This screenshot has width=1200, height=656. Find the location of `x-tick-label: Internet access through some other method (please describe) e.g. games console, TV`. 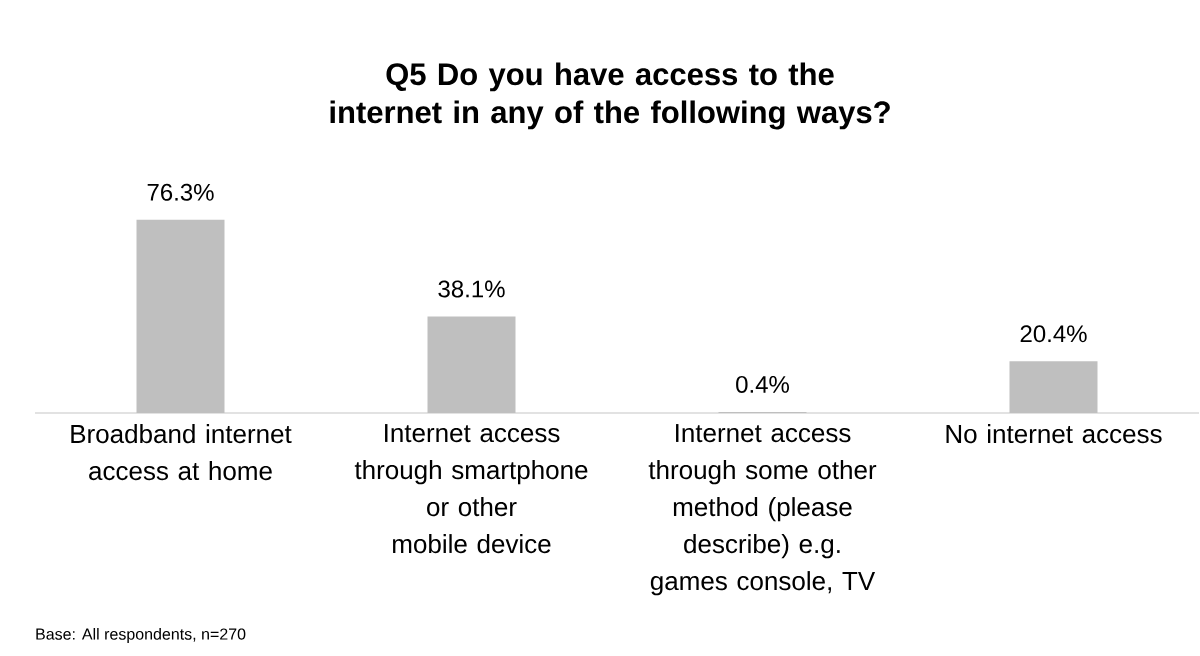

x-tick-label: Internet access through some other method (please describe) e.g. games console, TV is located at coordinates (762, 510).